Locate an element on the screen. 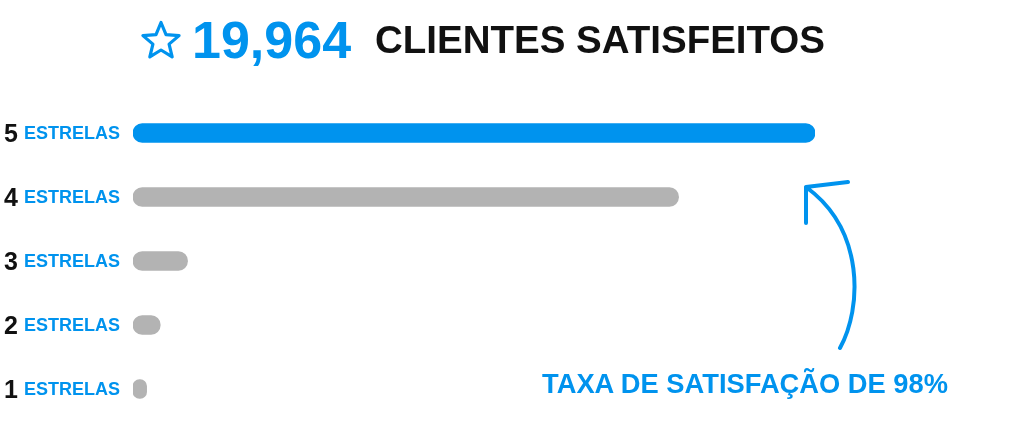 The image size is (1024, 423). y-tick-label: 2 ESTRELAS is located at coordinates (62, 324).